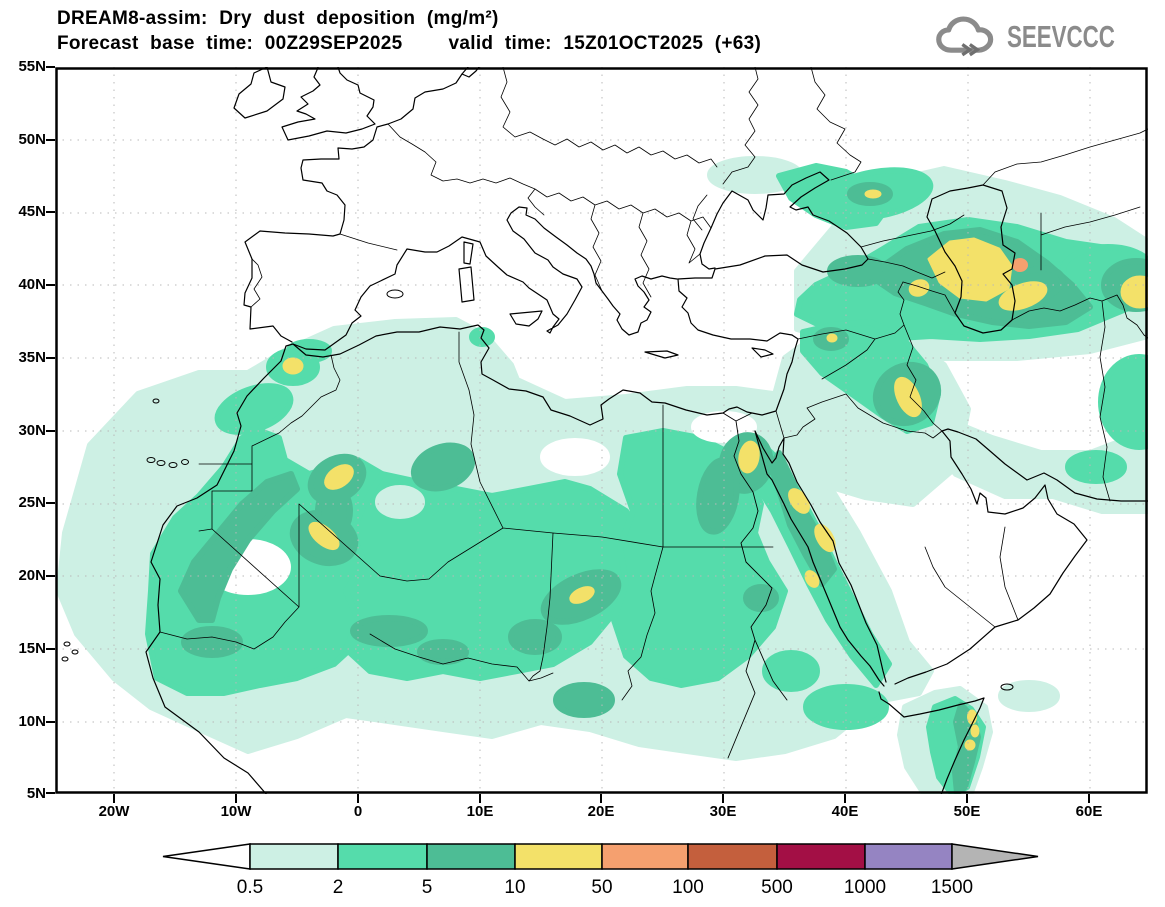 The image size is (1165, 907). Describe the element at coordinates (971, 259) in the screenshot. I see `coastline-caspian-sea` at that location.